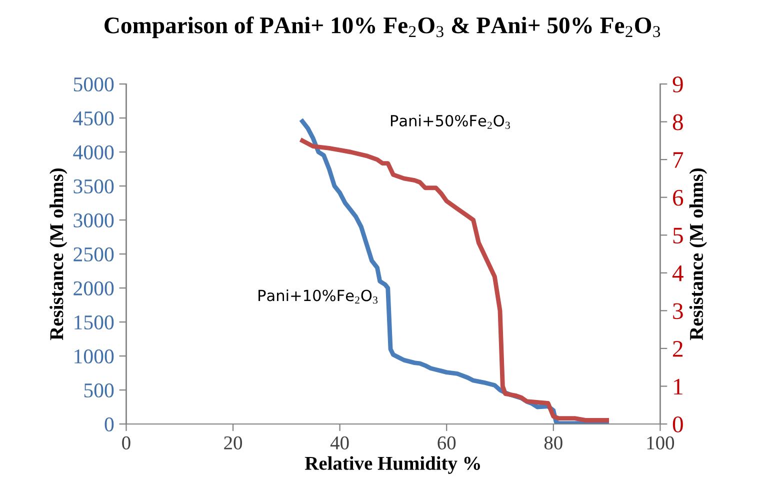 This screenshot has height=500, width=765. What do you see at coordinates (679, 160) in the screenshot?
I see `y2-tick-label: 7` at bounding box center [679, 160].